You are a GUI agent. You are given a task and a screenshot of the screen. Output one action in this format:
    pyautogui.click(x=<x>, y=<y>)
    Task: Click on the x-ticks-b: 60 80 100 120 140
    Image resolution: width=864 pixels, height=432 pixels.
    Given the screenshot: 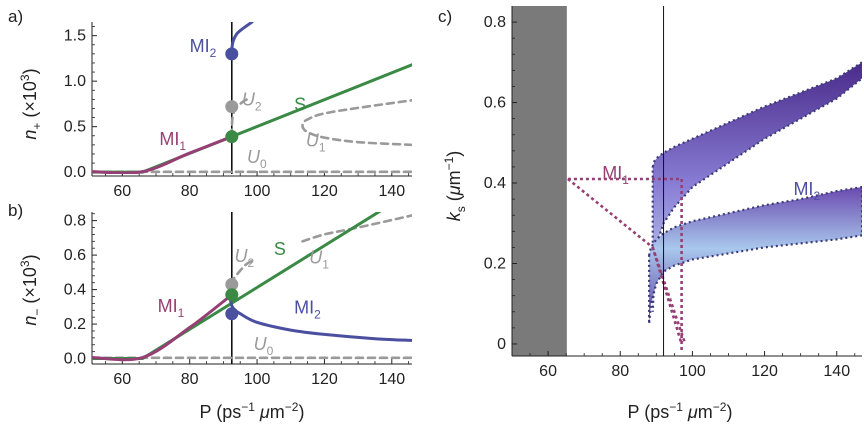 What is the action you would take?
    pyautogui.click(x=257, y=373)
    